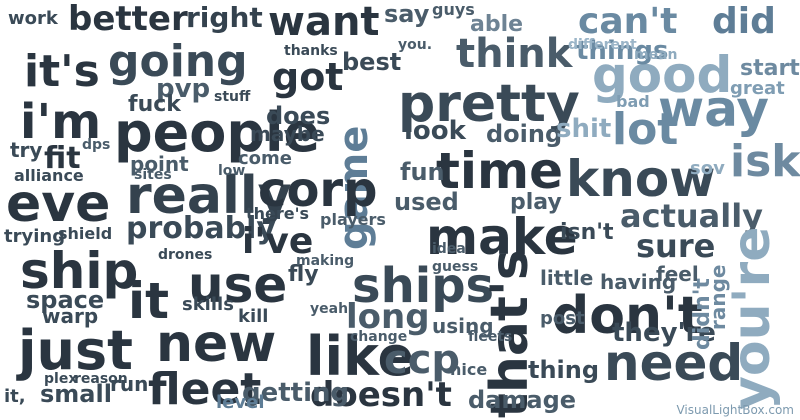 The width and height of the screenshot is (800, 420). Describe the element at coordinates (463, 326) in the screenshot. I see `word: using` at that location.